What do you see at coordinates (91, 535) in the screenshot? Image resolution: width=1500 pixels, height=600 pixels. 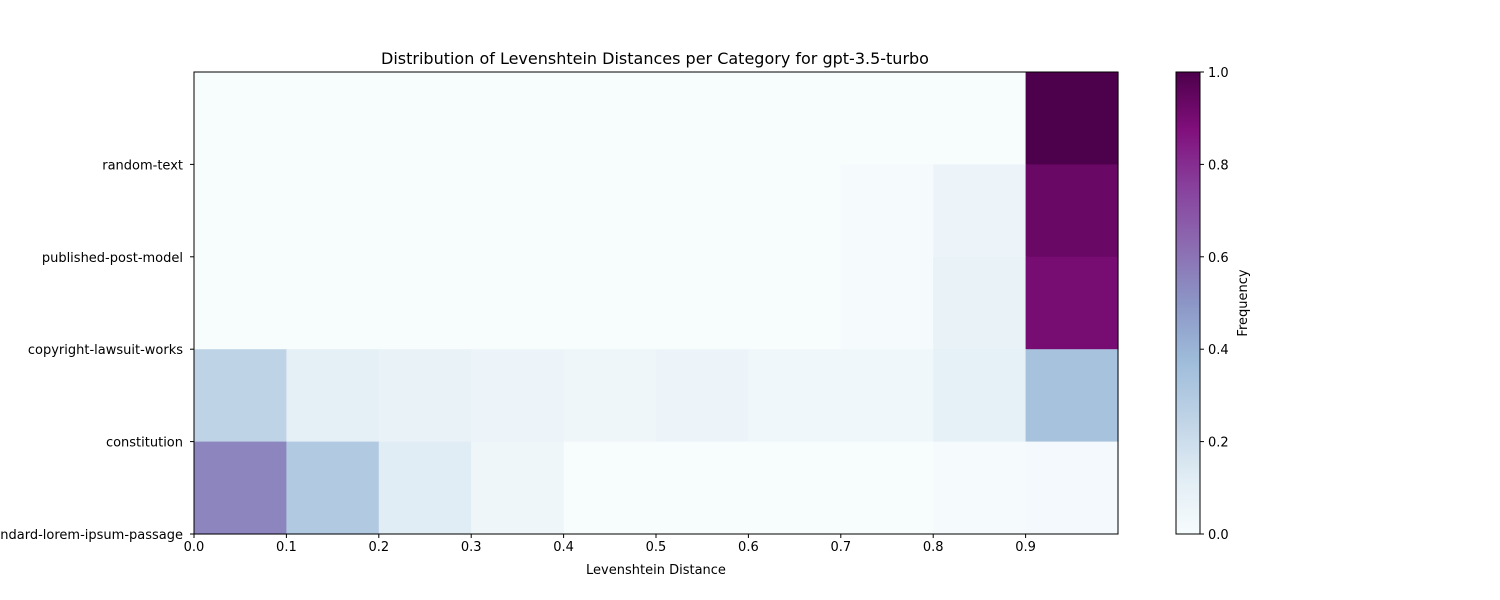 I see `y-tick-label: standard-lorem-ipsum-passage` at bounding box center [91, 535].